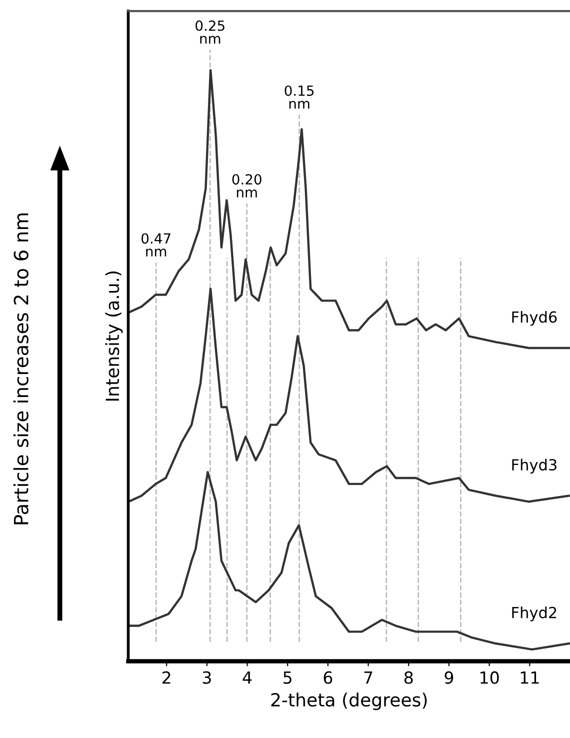 This screenshot has height=738, width=570. I want to click on series-label: Fhyd2, so click(534, 614).